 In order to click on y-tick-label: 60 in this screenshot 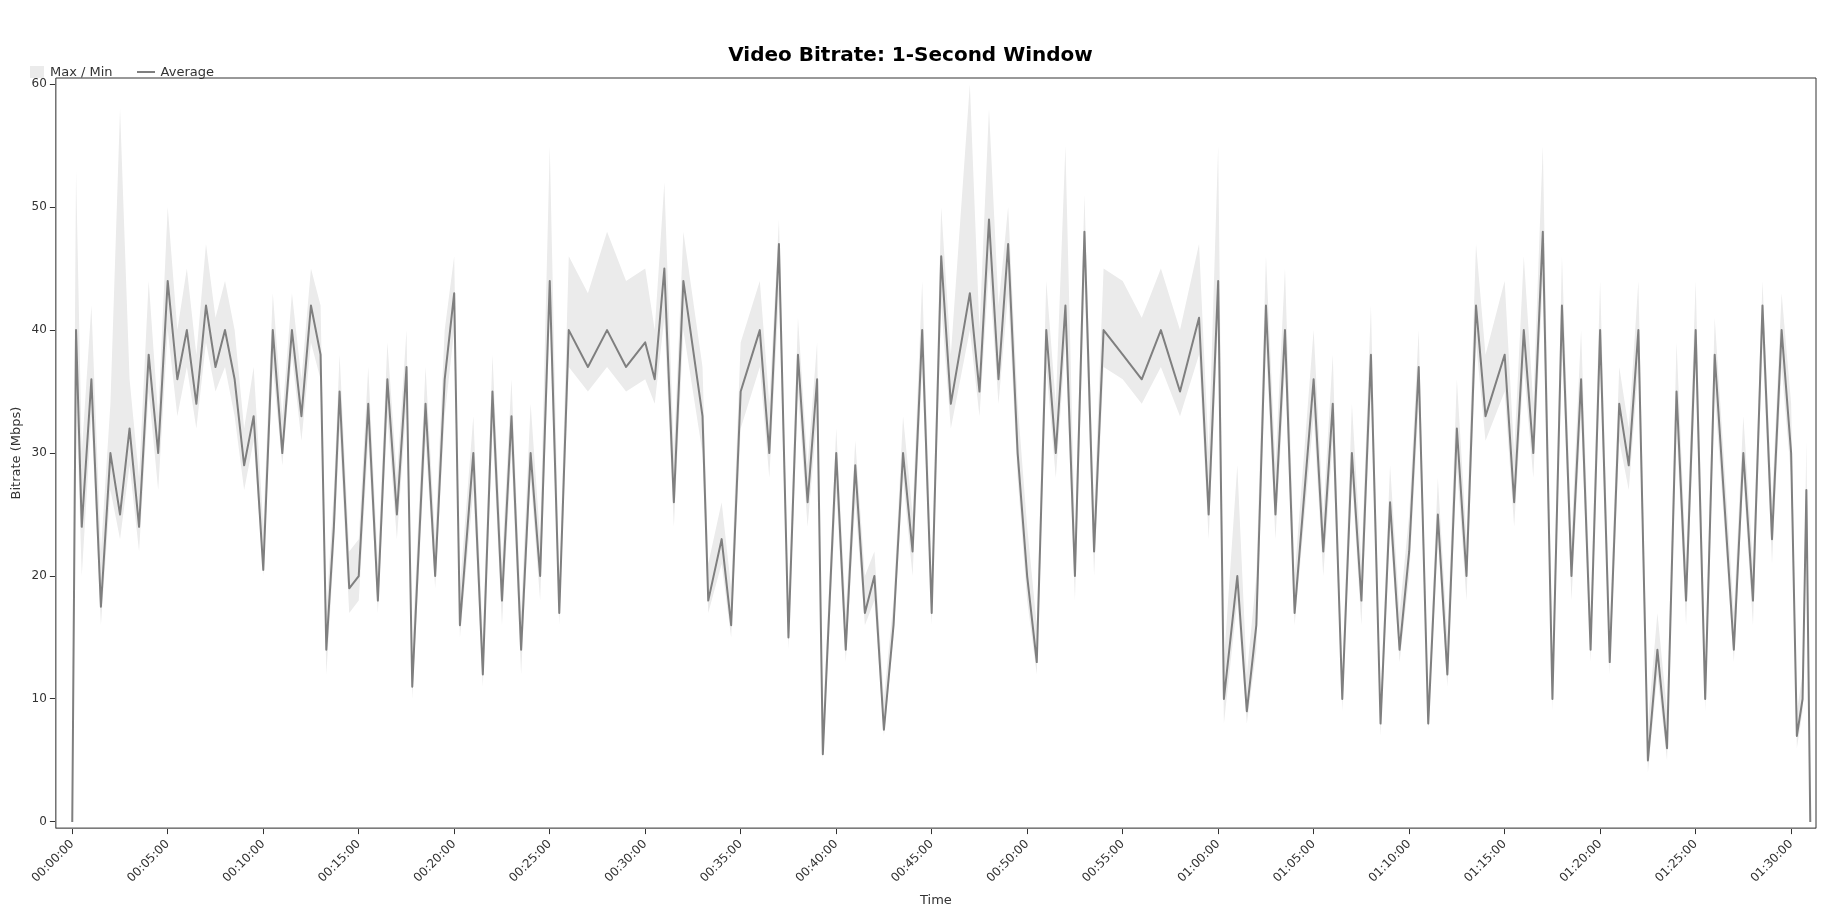, I will do `click(39, 83)`.